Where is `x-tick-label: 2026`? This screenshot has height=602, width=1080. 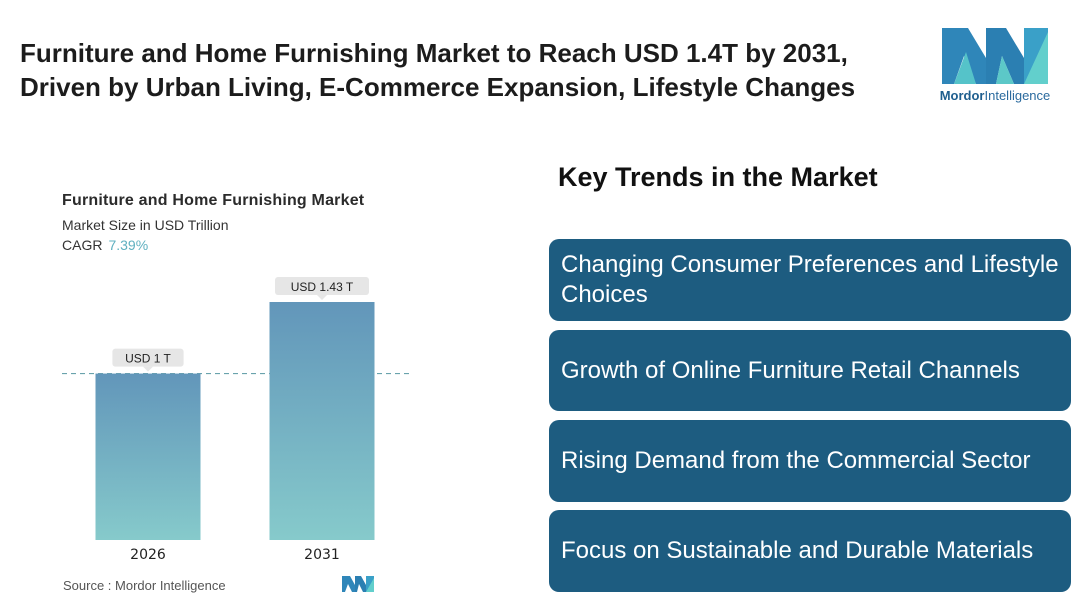
x-tick-label: 2026 is located at coordinates (148, 555).